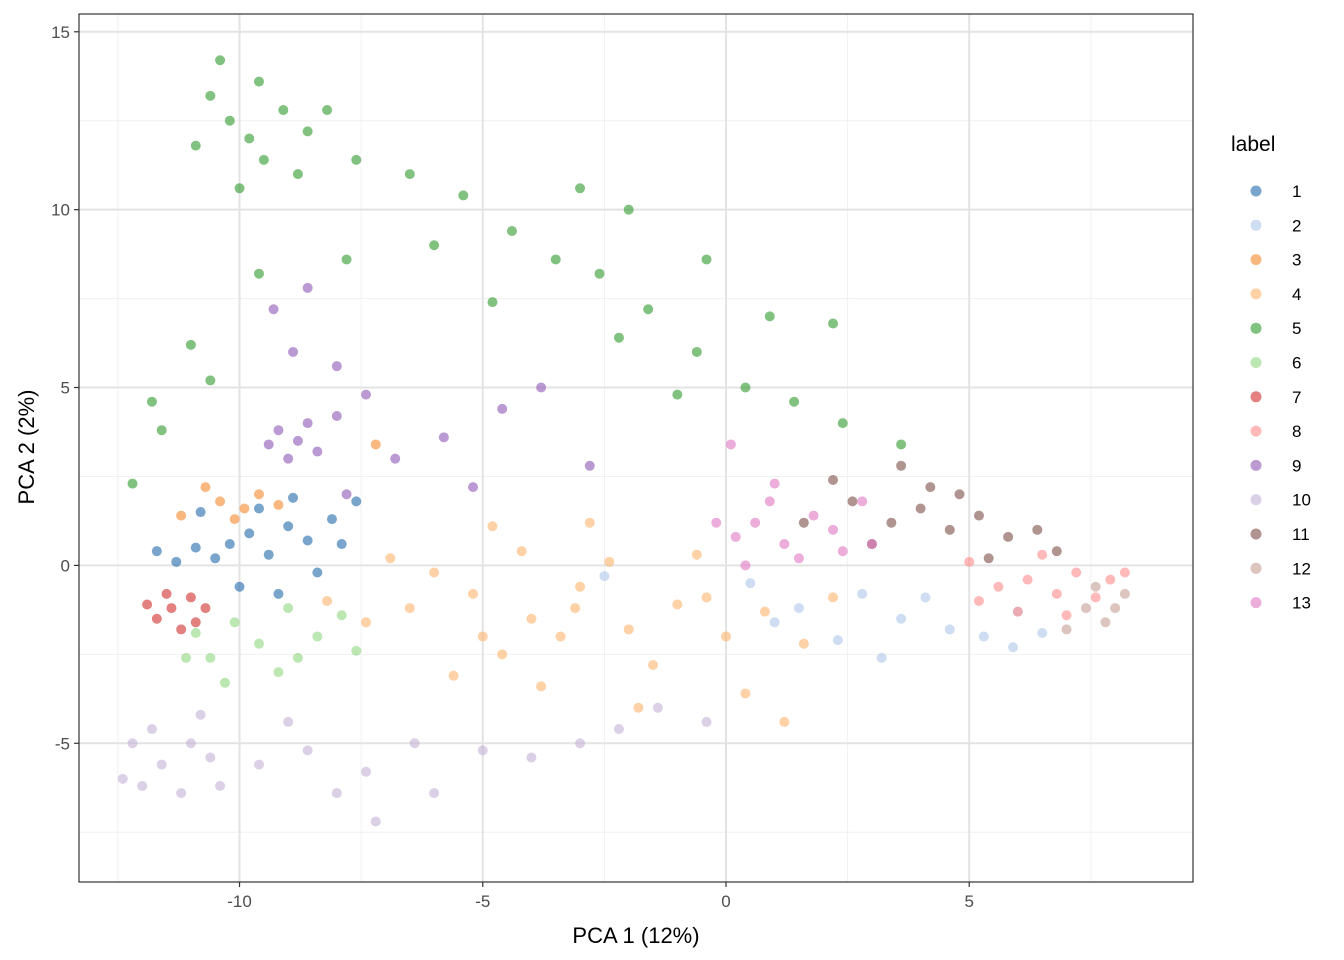 The height and width of the screenshot is (960, 1344). What do you see at coordinates (1275, 260) in the screenshot?
I see `legend-item-3: 3` at bounding box center [1275, 260].